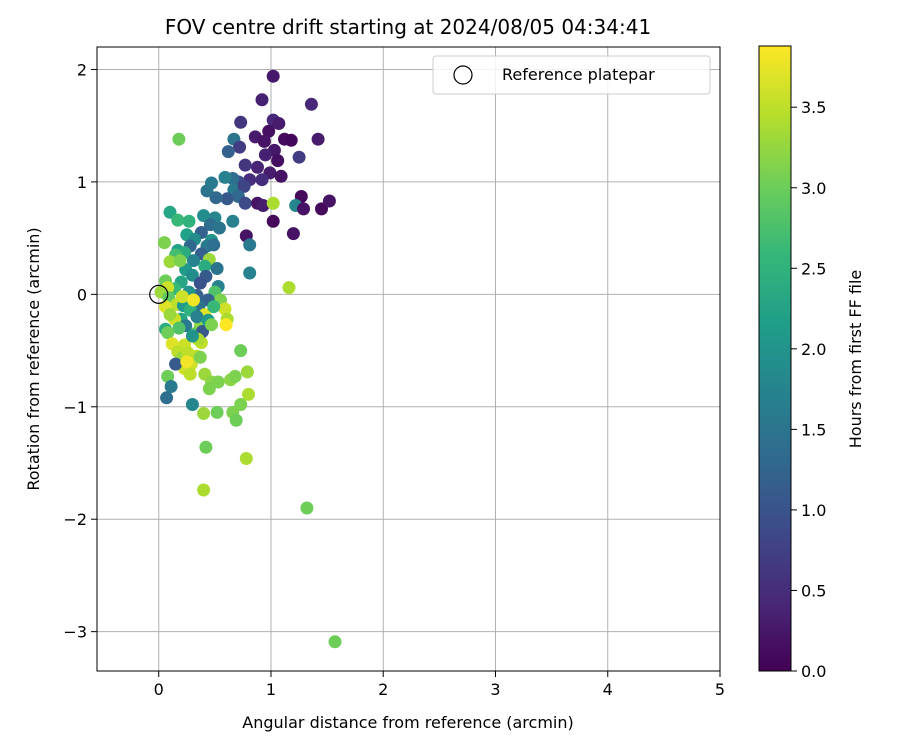 The height and width of the screenshot is (750, 900). Describe the element at coordinates (813, 510) in the screenshot. I see `colorbar-tick-label-2: 1.0` at that location.